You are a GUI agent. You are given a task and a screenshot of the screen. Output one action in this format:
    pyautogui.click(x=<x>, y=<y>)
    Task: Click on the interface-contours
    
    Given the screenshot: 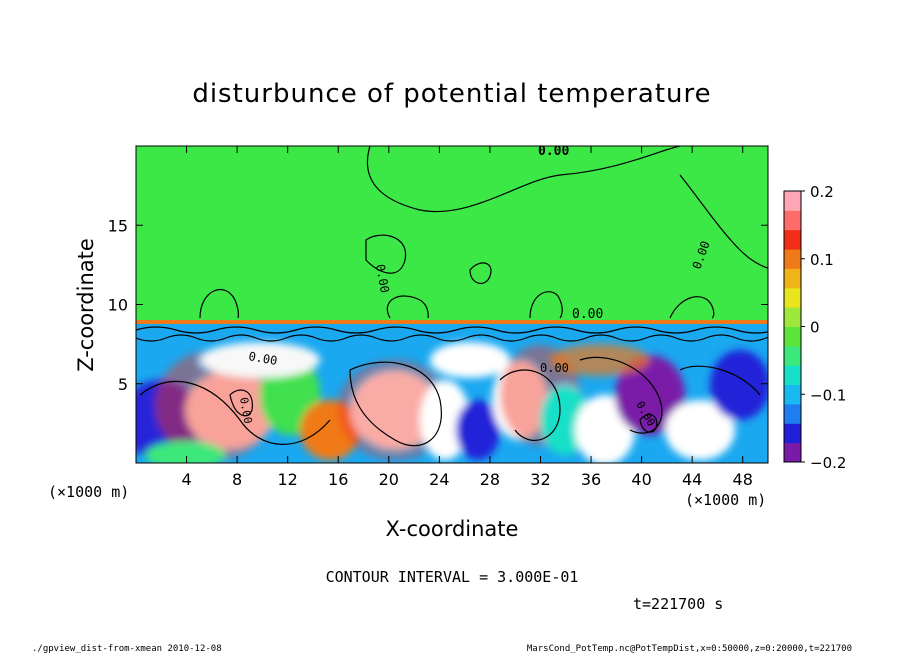 What is the action you would take?
    pyautogui.click(x=452, y=334)
    